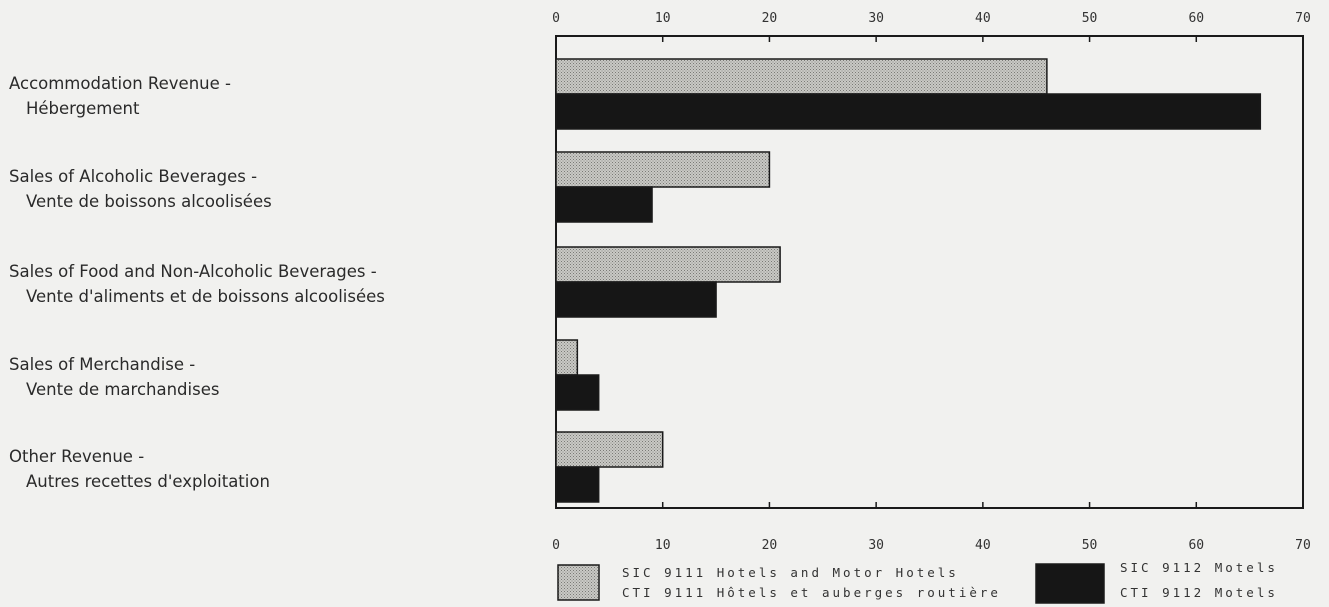  I want to click on legend-label-series-2: SIC 9112 Motels, so click(1199, 567).